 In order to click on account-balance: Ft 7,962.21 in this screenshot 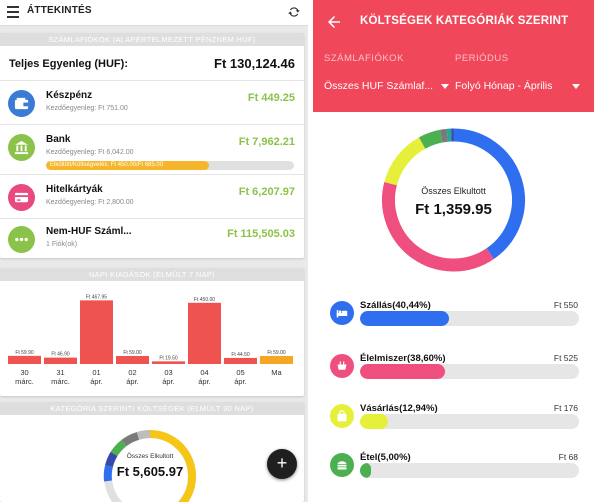, I will do `click(266, 142)`.